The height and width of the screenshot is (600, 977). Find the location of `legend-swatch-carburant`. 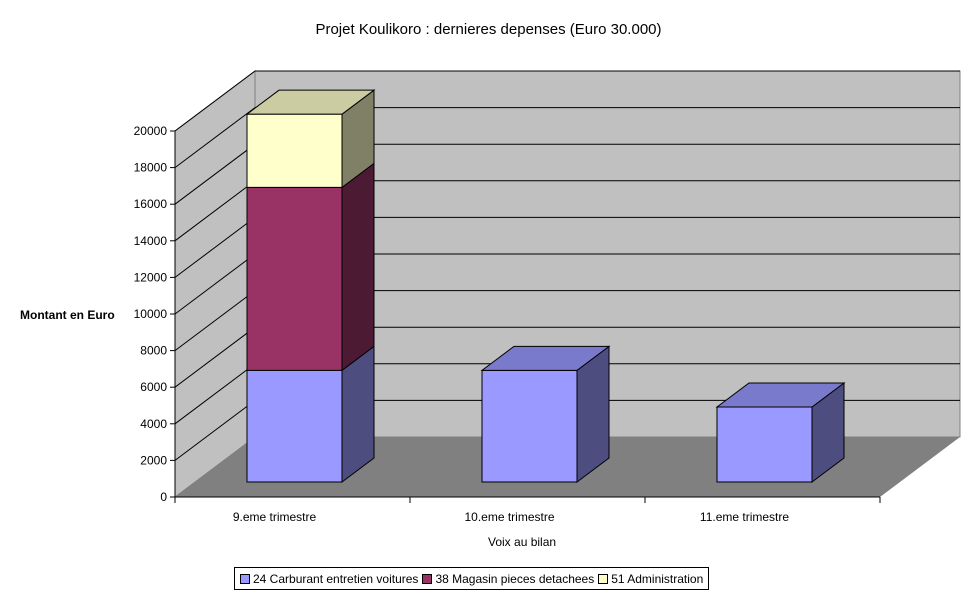

legend-swatch-carburant is located at coordinates (245, 578).